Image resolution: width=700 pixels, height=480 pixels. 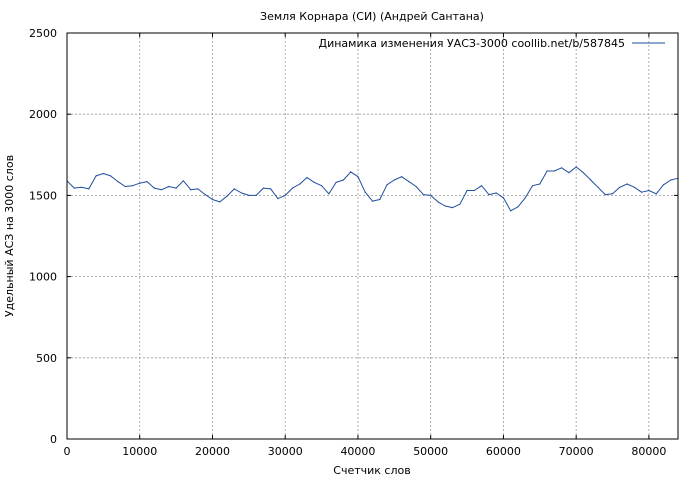 What do you see at coordinates (648, 451) in the screenshot?
I see `x-tick-label: 80000` at bounding box center [648, 451].